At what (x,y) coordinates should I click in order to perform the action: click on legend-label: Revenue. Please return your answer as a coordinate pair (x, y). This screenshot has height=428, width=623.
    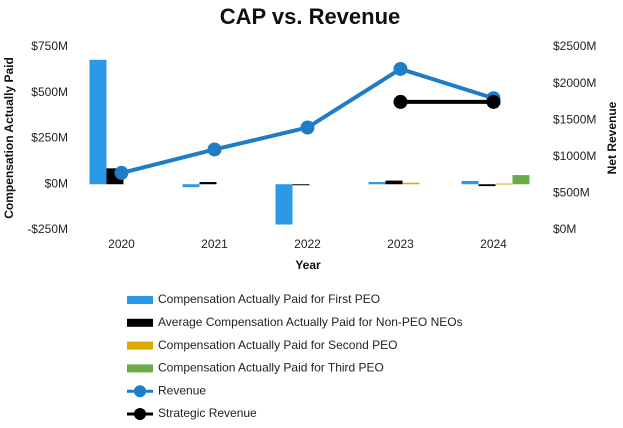
    Looking at the image, I should click on (182, 390).